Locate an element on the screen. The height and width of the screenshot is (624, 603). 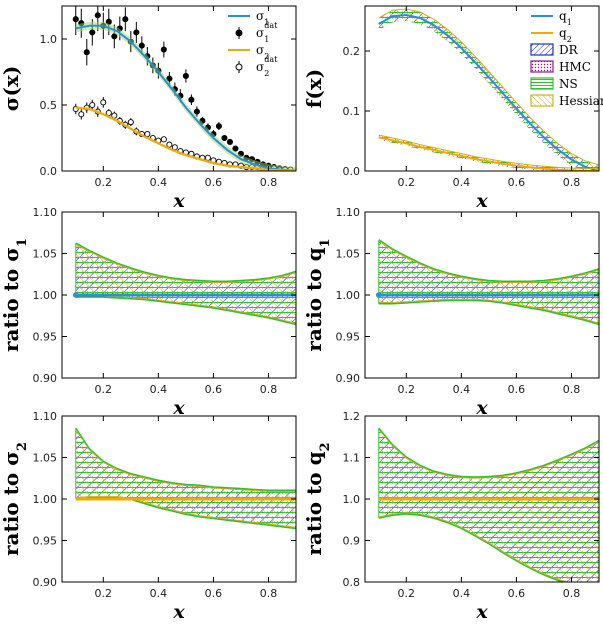
plot-frame is located at coordinates (482, 88).